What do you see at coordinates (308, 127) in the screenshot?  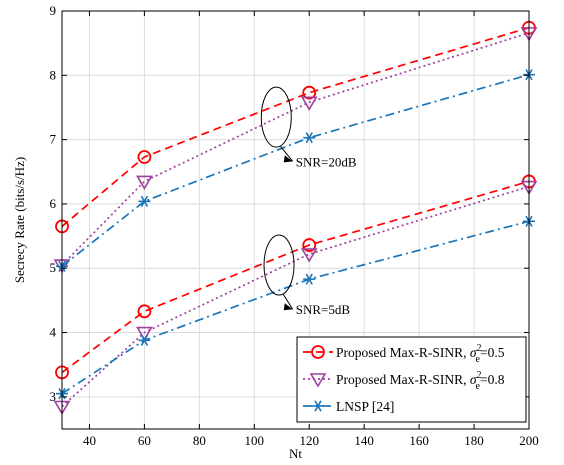 I see `annotation-0: SNR=20dB` at bounding box center [308, 127].